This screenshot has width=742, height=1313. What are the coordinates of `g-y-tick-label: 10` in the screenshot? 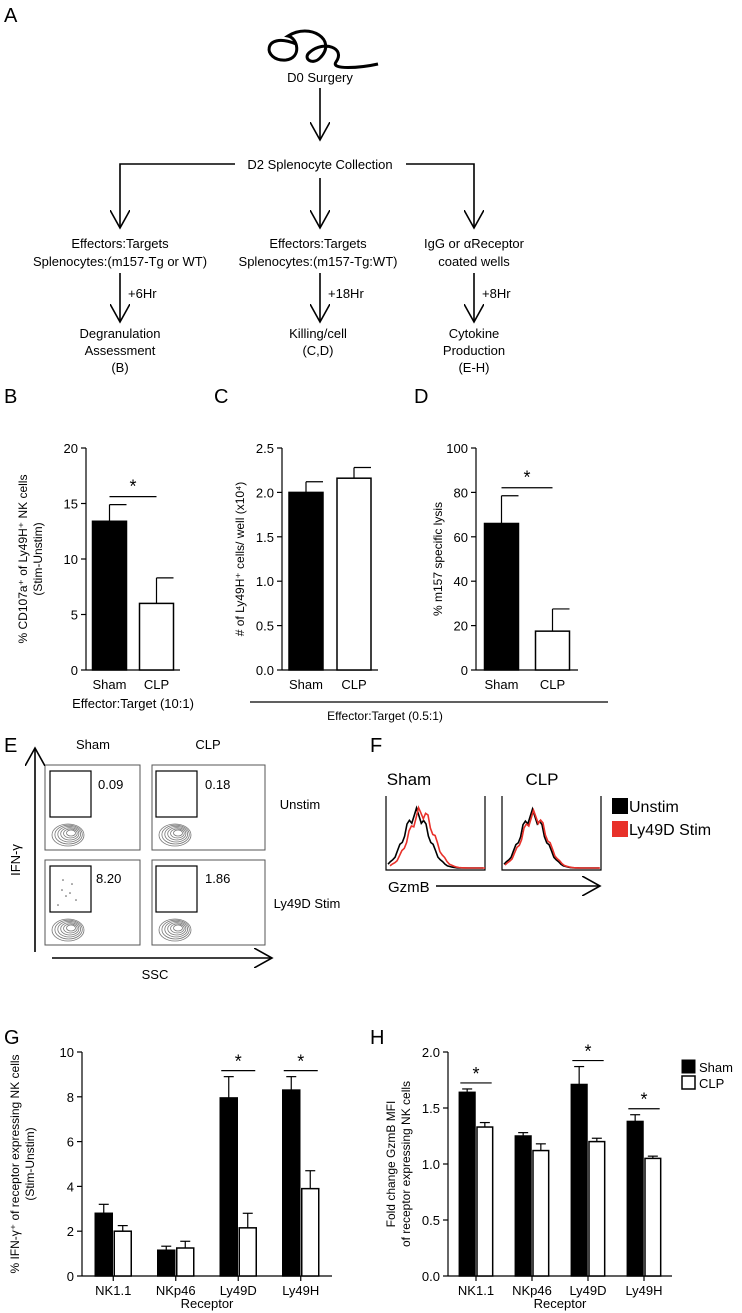 It's located at (67, 1052).